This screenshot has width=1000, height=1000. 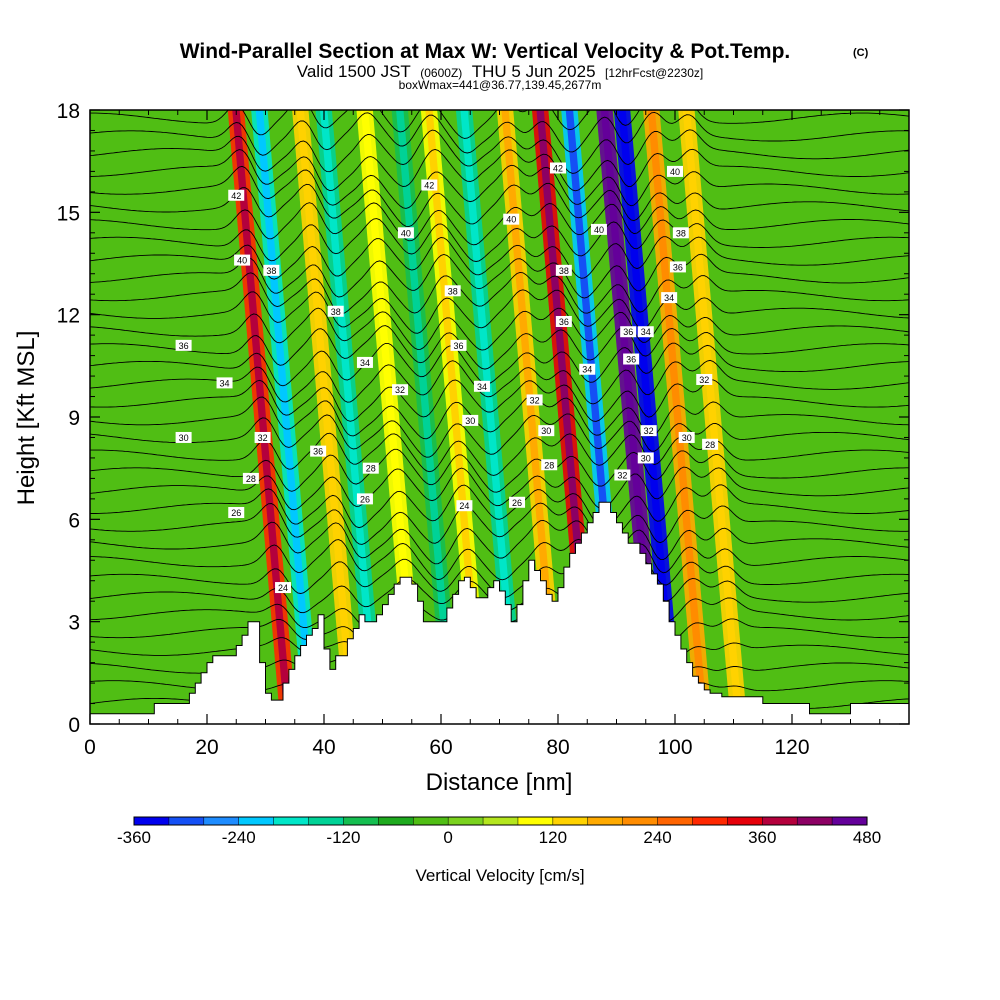 I want to click on theta-label-text: 24, so click(x=464, y=506).